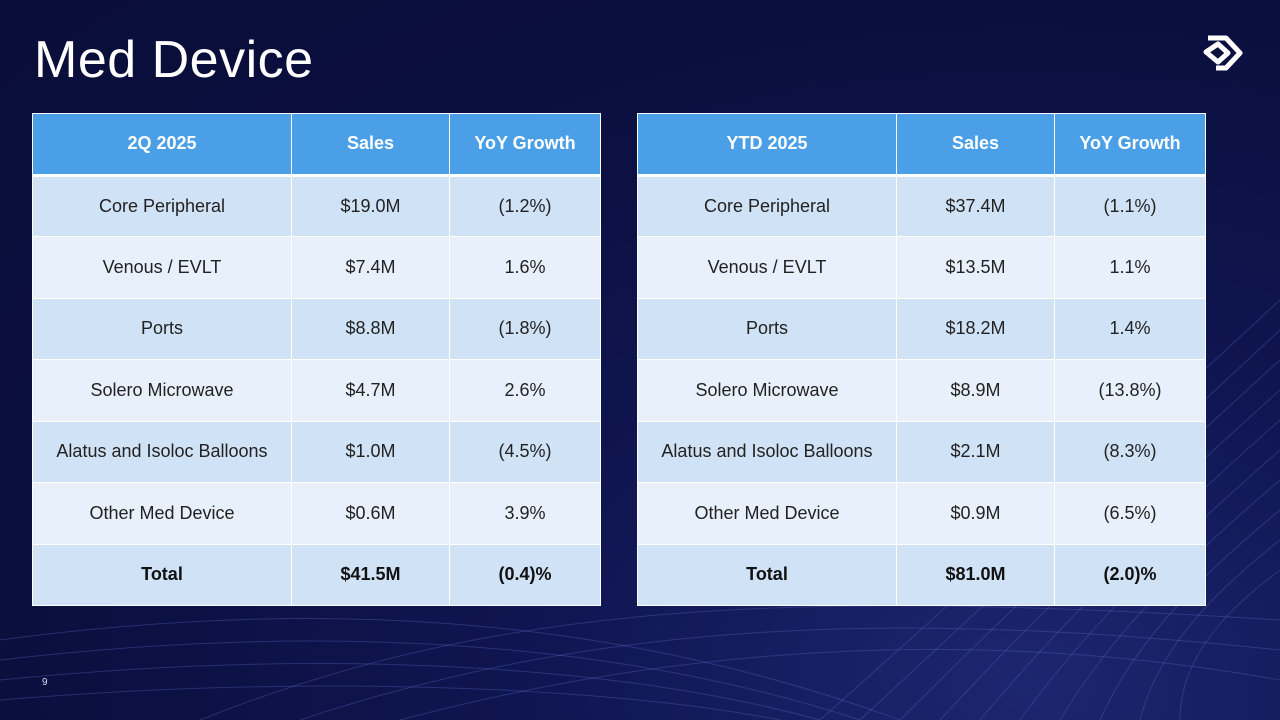  I want to click on table-row: Venous / EVLT $7.4M 1.6%, so click(316, 267).